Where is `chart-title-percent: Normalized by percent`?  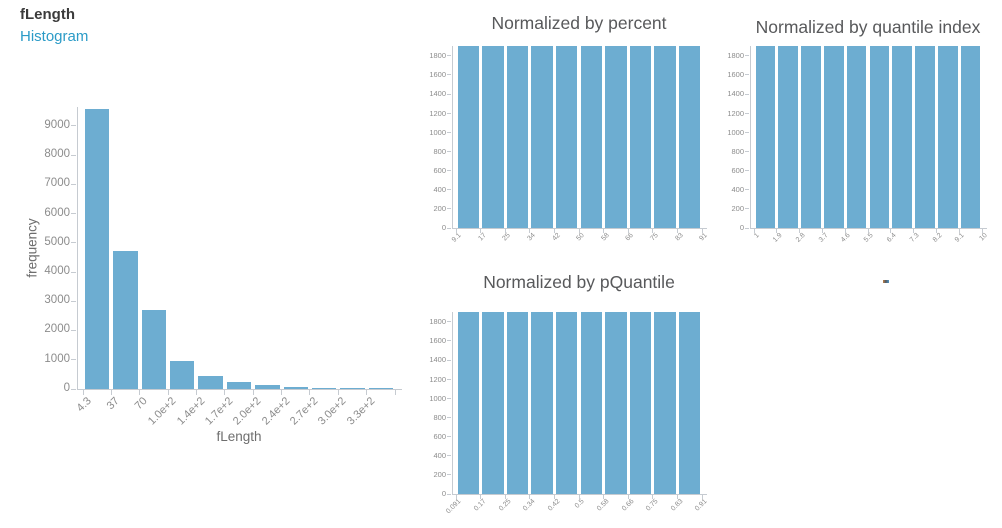
chart-title-percent: Normalized by percent is located at coordinates (579, 23).